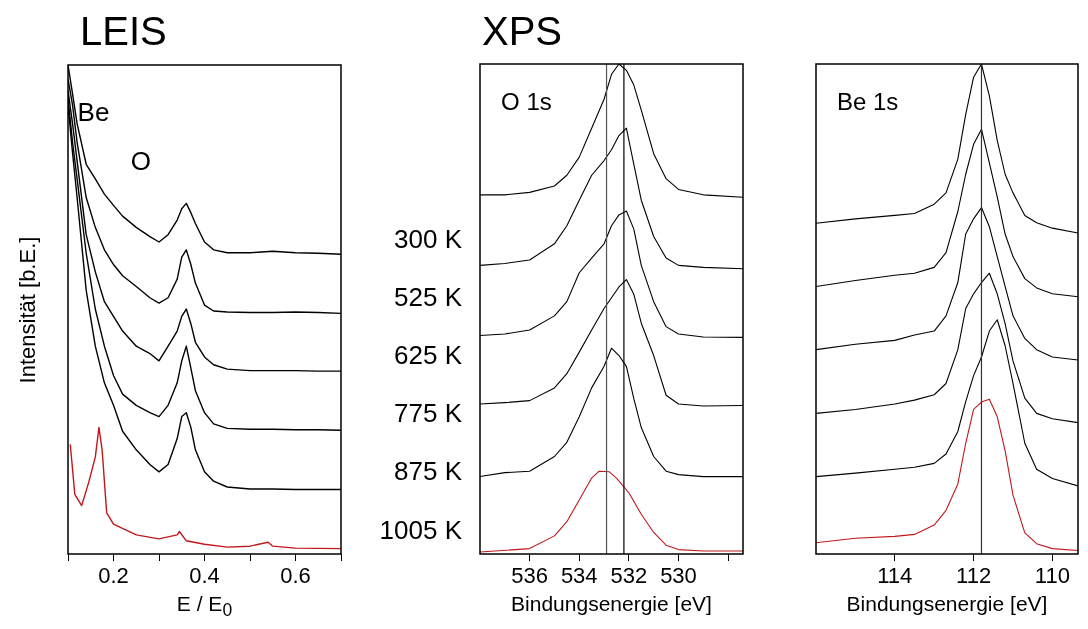  What do you see at coordinates (974, 576) in the screenshot?
I see `x-tick-label: 112` at bounding box center [974, 576].